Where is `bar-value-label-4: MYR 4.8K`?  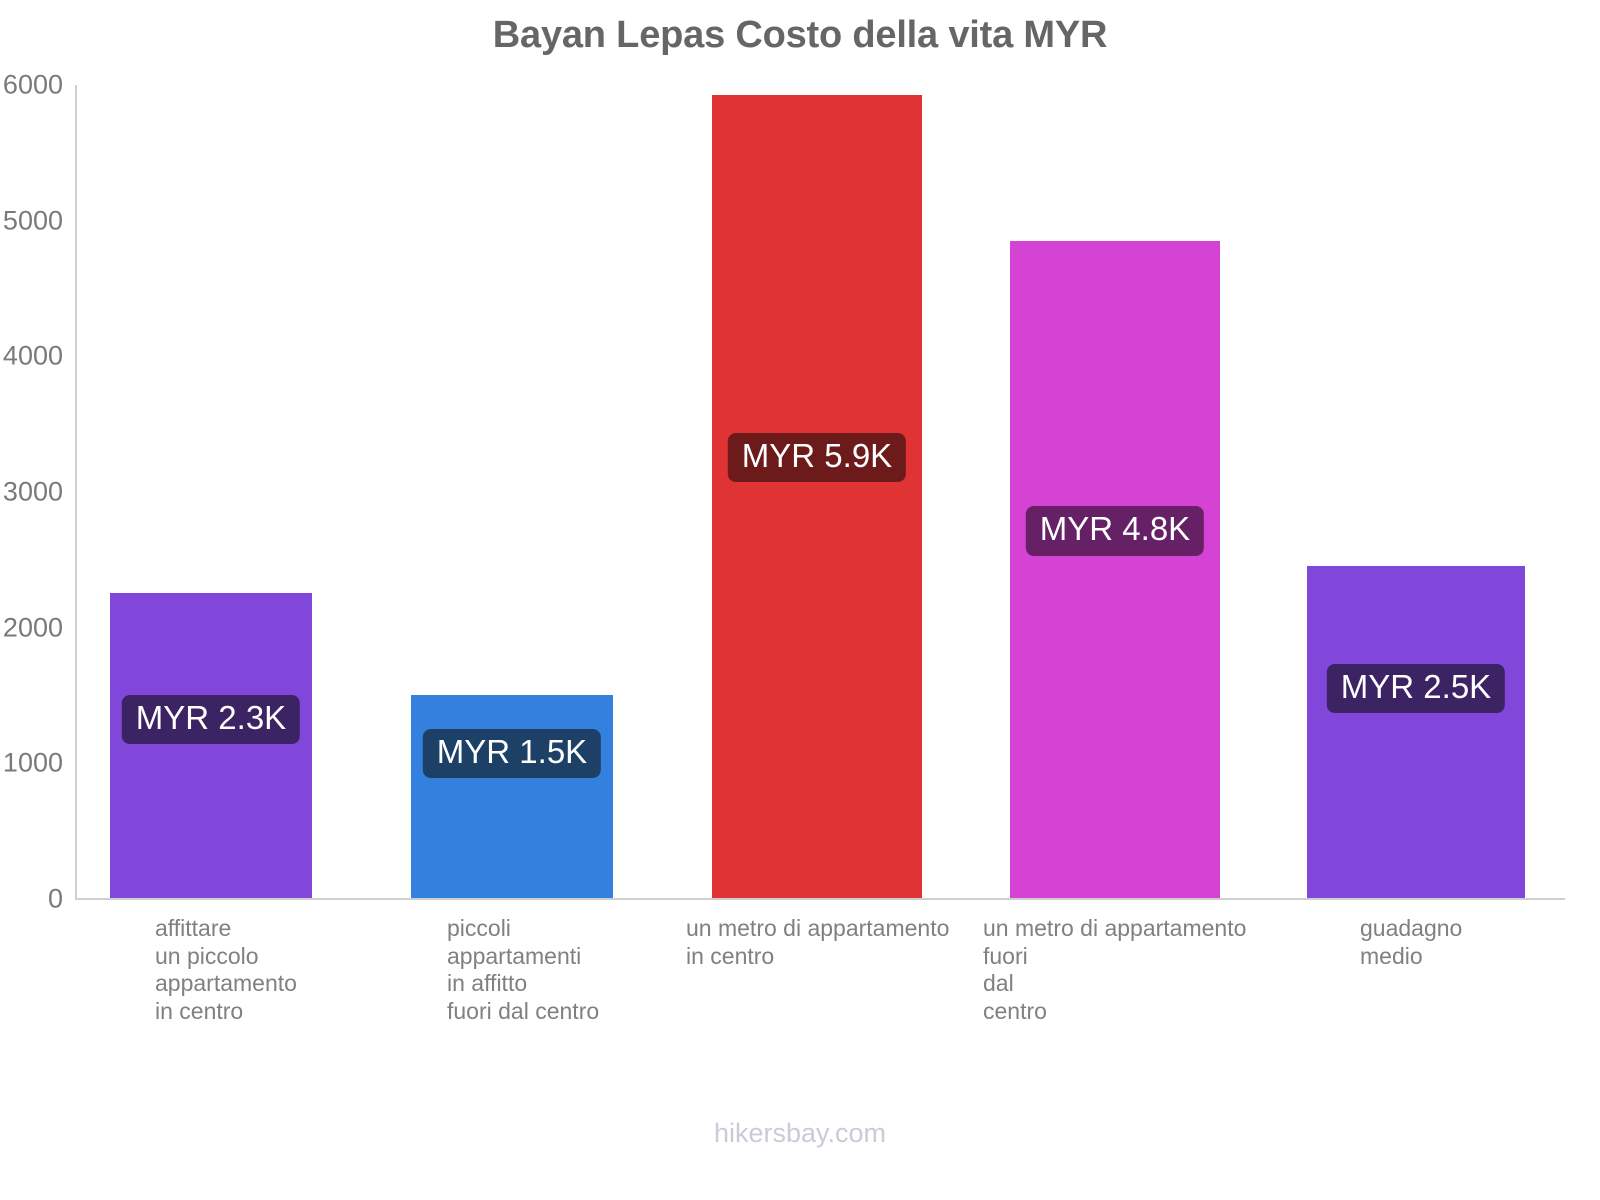
bar-value-label-4: MYR 4.8K is located at coordinates (1115, 531).